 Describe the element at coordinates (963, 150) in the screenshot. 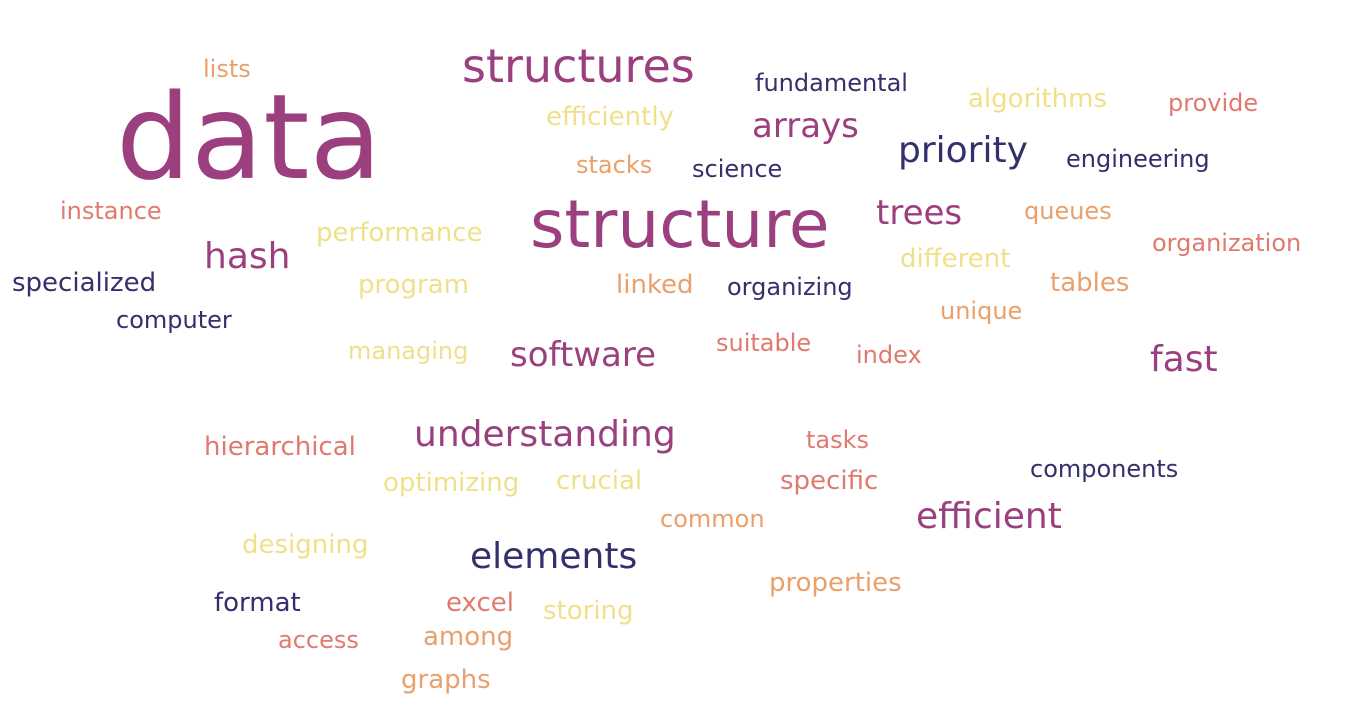

I see `cloud-word-priority: priority` at that location.